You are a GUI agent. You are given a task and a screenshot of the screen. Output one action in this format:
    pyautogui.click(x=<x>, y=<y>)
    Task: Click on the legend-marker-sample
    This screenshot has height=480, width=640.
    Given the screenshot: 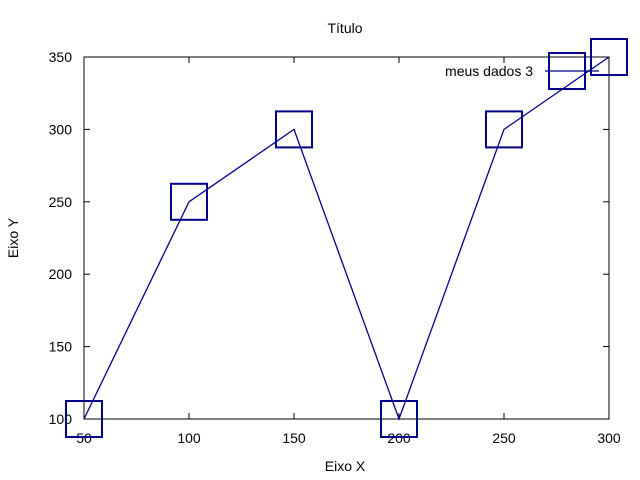 What is the action you would take?
    pyautogui.click(x=567, y=71)
    